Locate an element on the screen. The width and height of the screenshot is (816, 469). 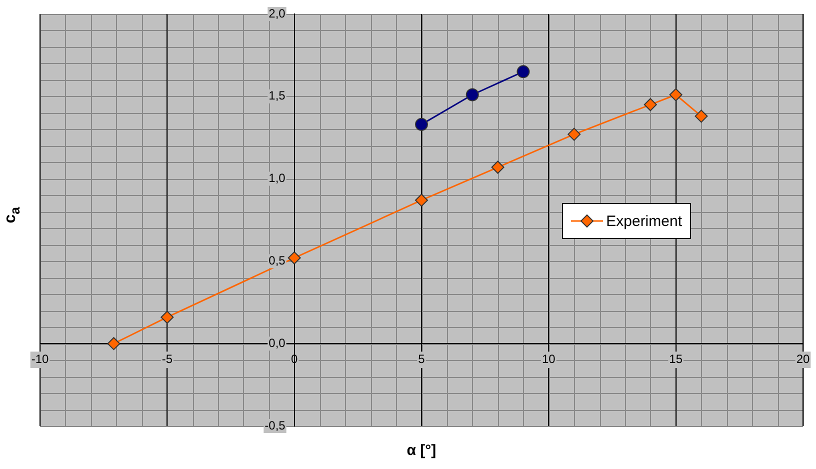
x-axis-title: α [°] is located at coordinates (422, 450).